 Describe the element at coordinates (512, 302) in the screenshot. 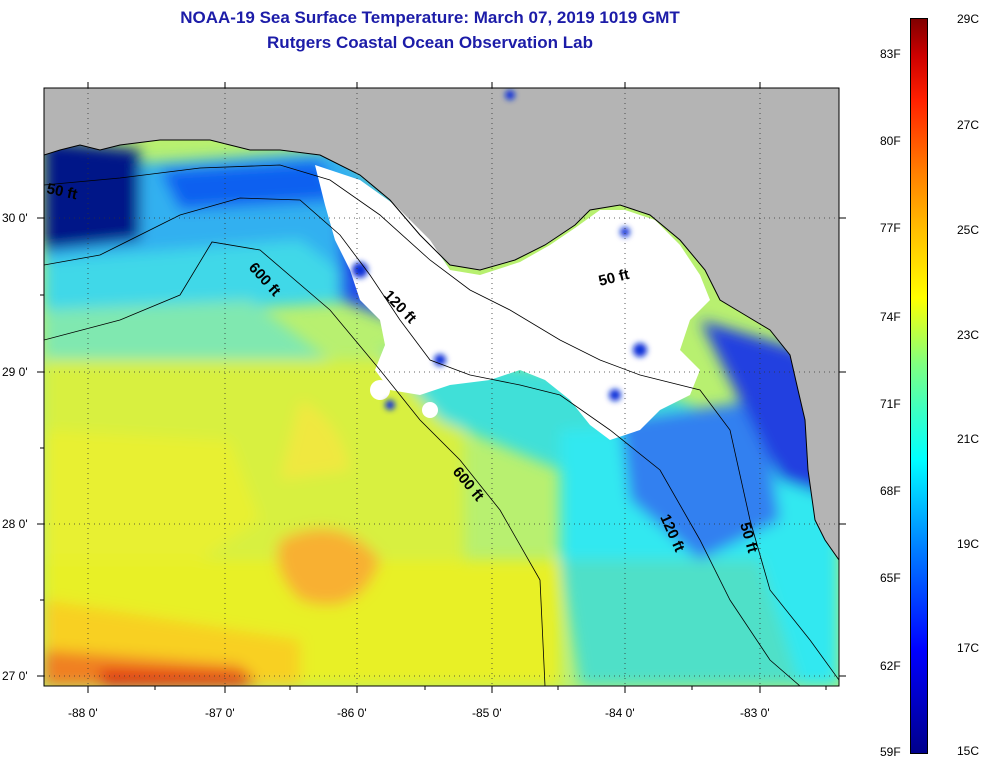

I see `cloud-mask` at that location.